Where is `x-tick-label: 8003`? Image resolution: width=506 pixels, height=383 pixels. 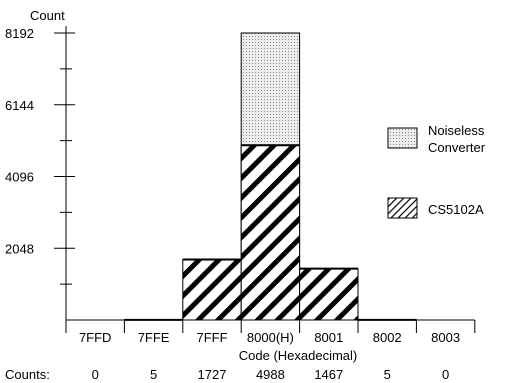 x-tick-label: 8003 is located at coordinates (445, 337).